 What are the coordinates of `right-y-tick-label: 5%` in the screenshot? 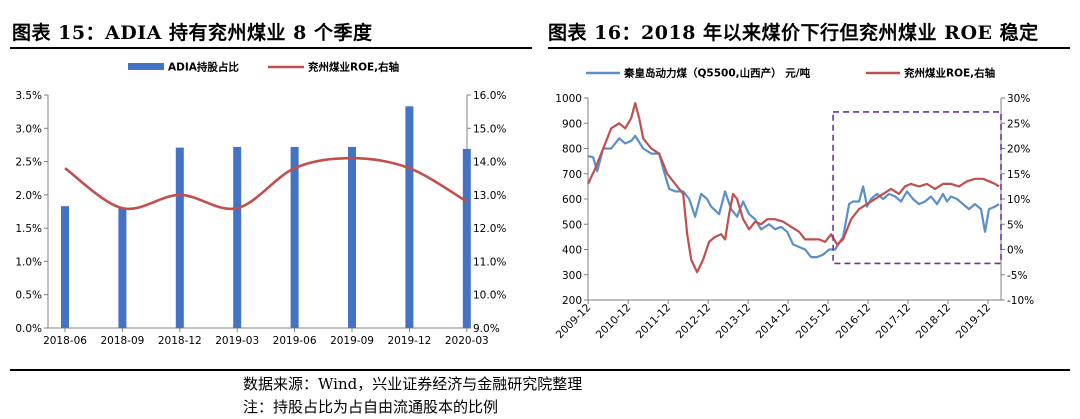 It's located at (1015, 225).